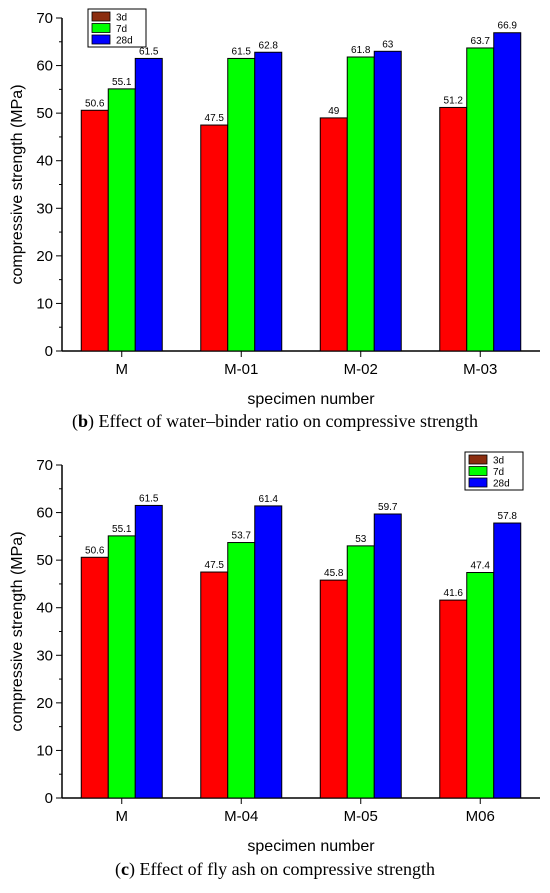 The image size is (550, 893). Describe the element at coordinates (361, 50) in the screenshot. I see `data-label: 61.8` at that location.